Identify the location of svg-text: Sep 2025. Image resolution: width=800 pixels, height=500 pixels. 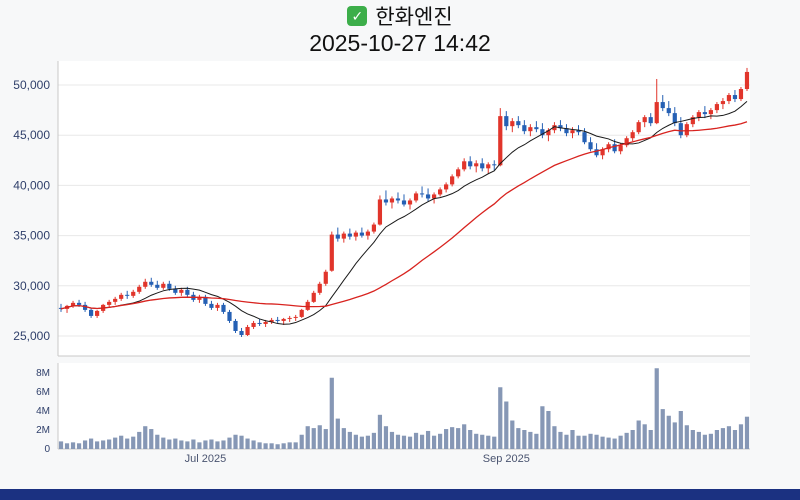
(506, 459).